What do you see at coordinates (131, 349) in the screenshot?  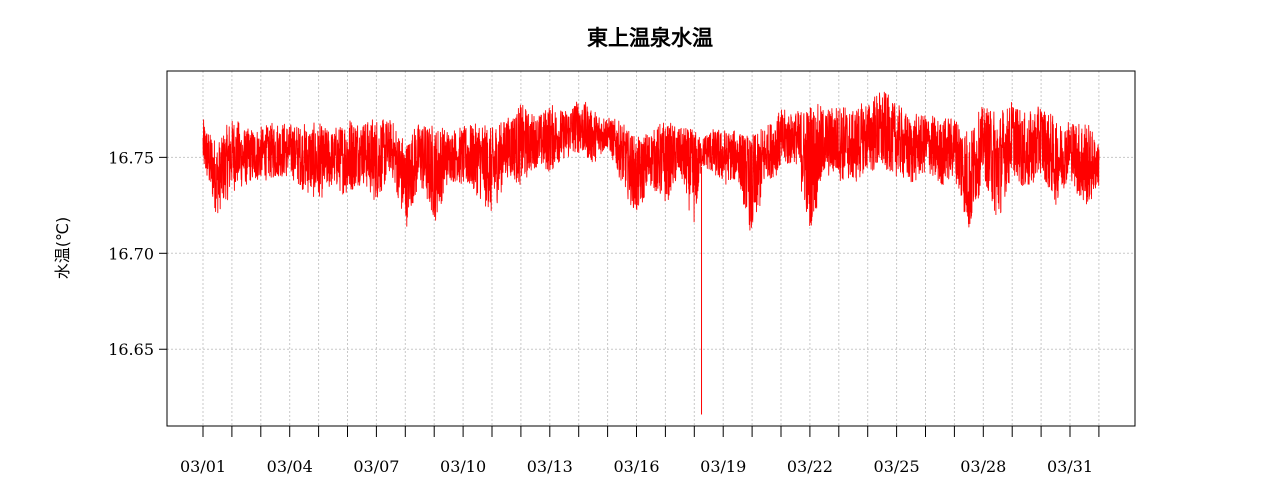 I see `y-tick-label: 16.65` at bounding box center [131, 349].